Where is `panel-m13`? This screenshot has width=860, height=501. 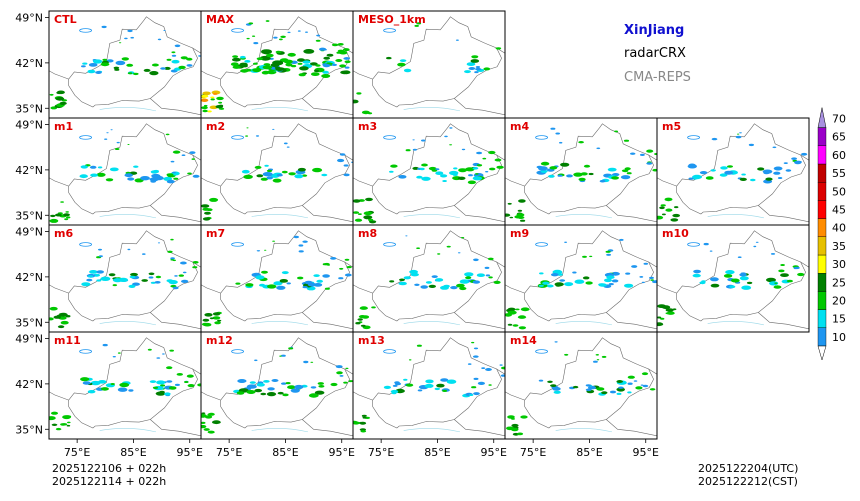
panel-m13 is located at coordinates (429, 385).